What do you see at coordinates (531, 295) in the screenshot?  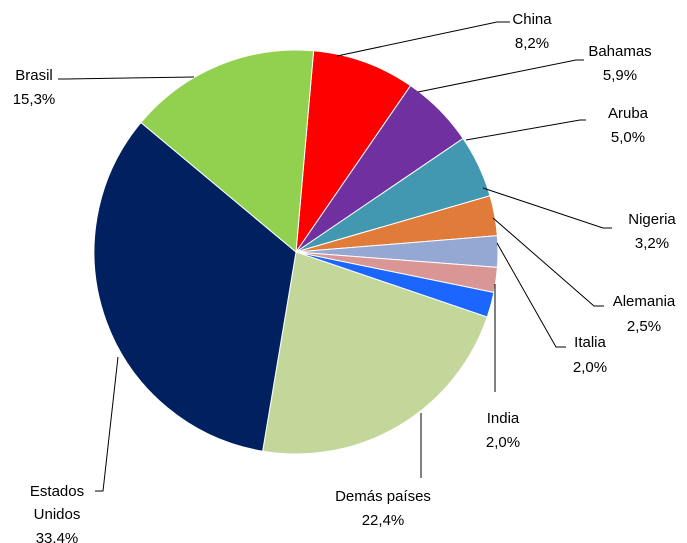 I see `leader-italia` at bounding box center [531, 295].